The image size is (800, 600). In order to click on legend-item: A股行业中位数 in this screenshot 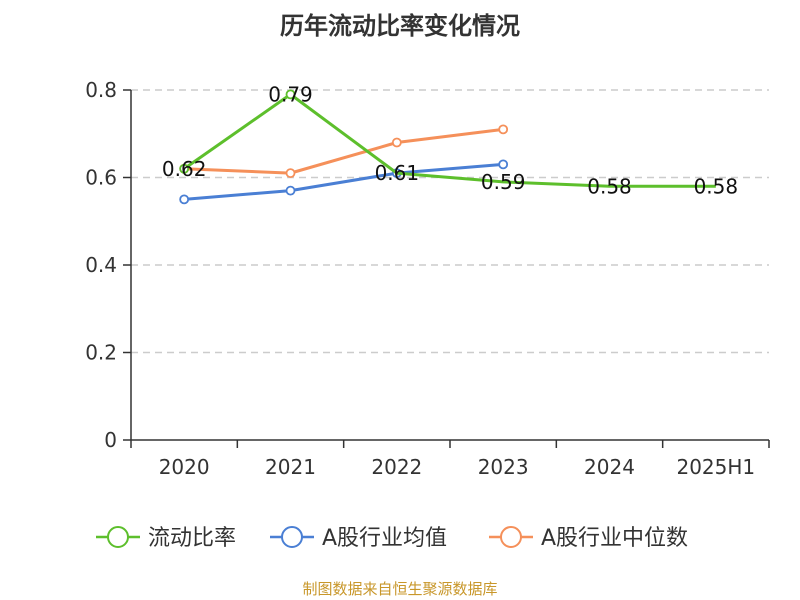, I will do `click(588, 538)`.